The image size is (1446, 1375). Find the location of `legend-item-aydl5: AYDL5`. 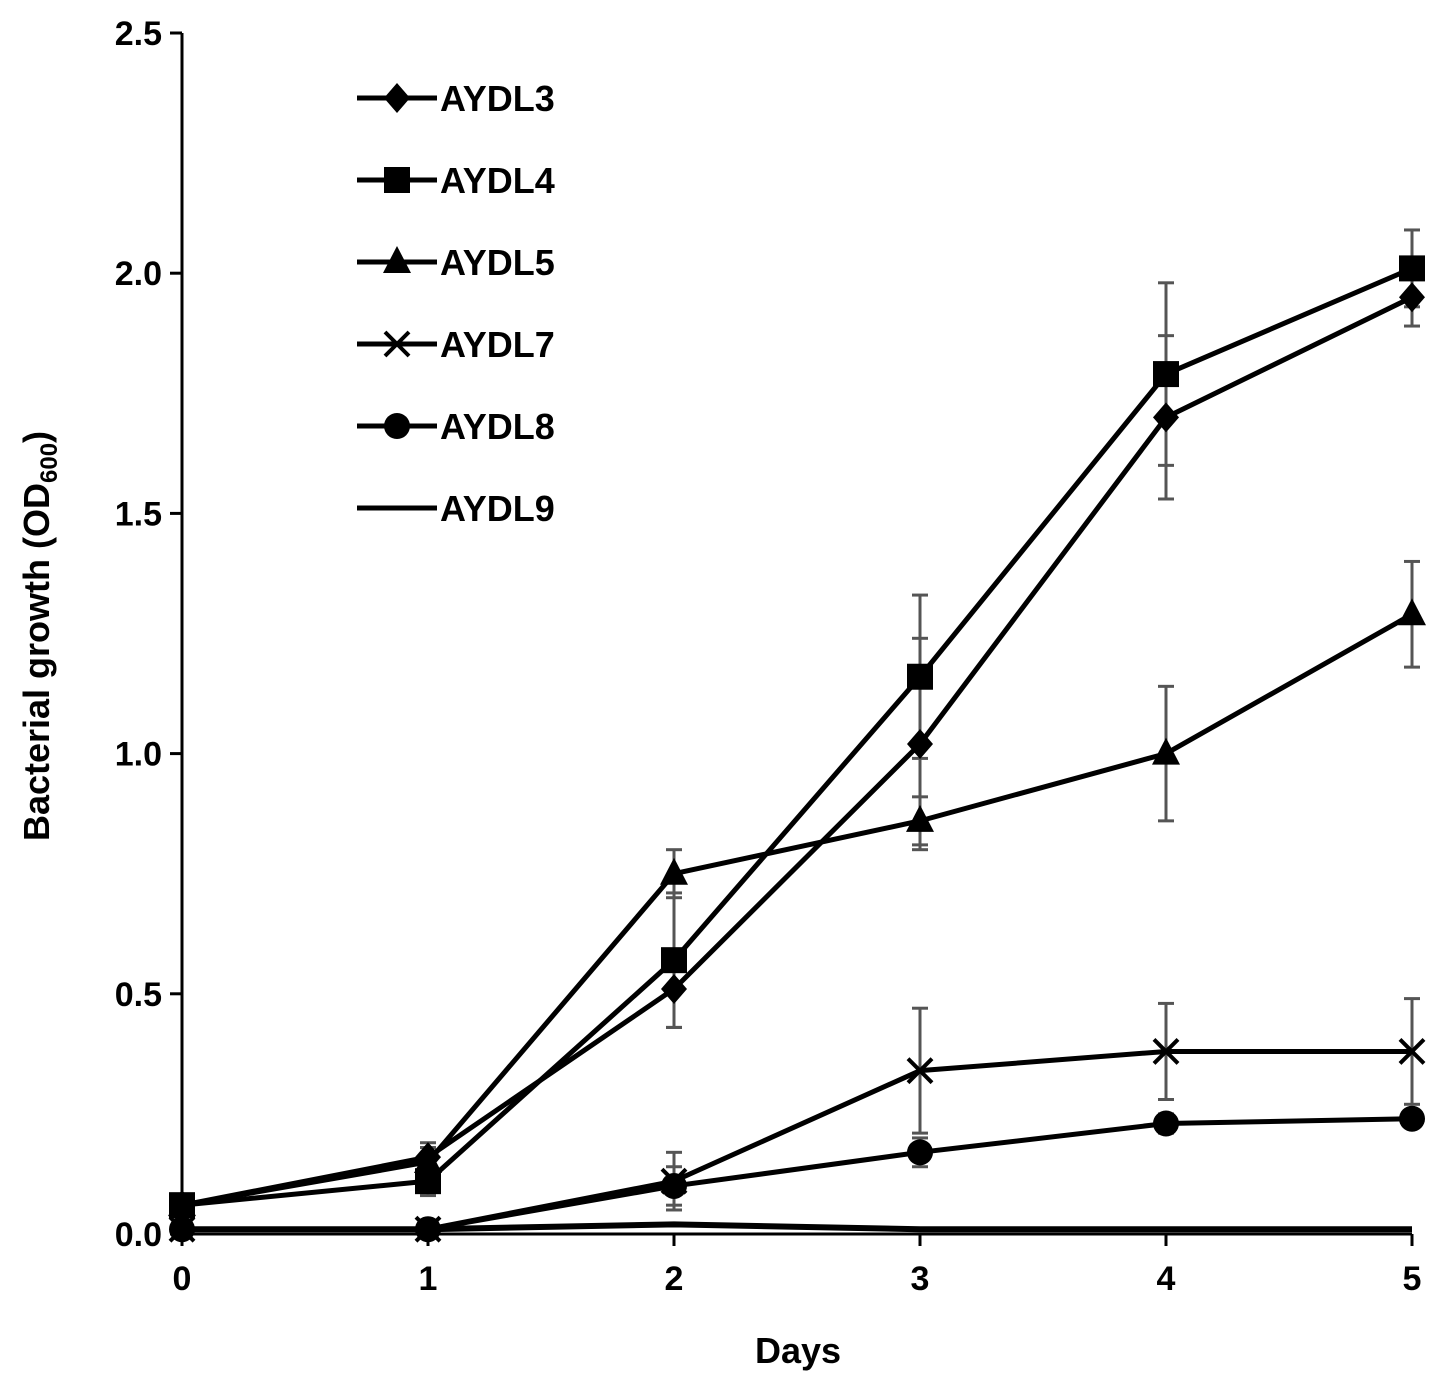

legend-item-aydl5: AYDL5 is located at coordinates (456, 262).